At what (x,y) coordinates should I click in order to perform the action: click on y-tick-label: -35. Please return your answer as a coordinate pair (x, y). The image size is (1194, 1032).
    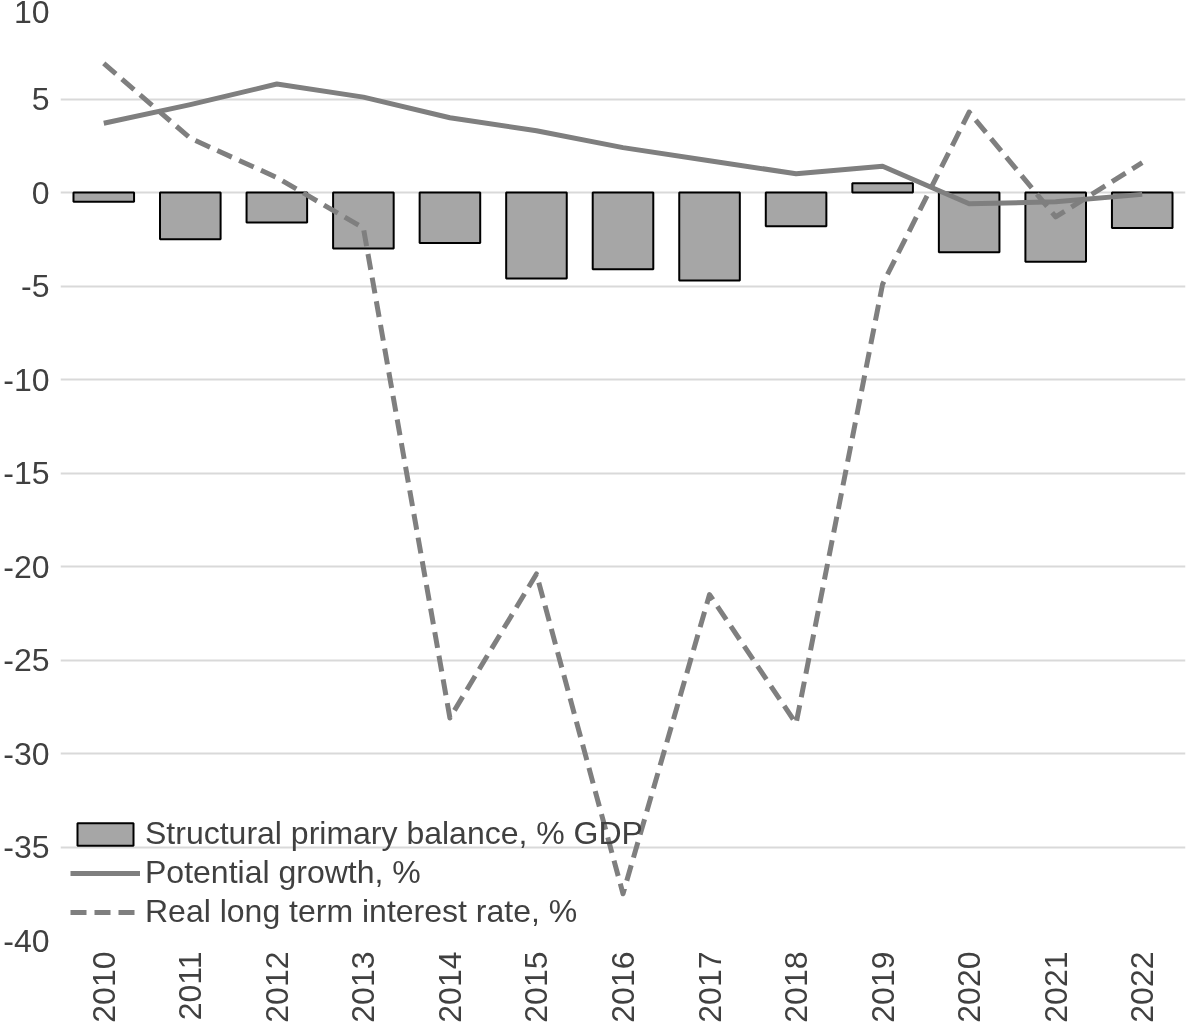
    Looking at the image, I should click on (26, 847).